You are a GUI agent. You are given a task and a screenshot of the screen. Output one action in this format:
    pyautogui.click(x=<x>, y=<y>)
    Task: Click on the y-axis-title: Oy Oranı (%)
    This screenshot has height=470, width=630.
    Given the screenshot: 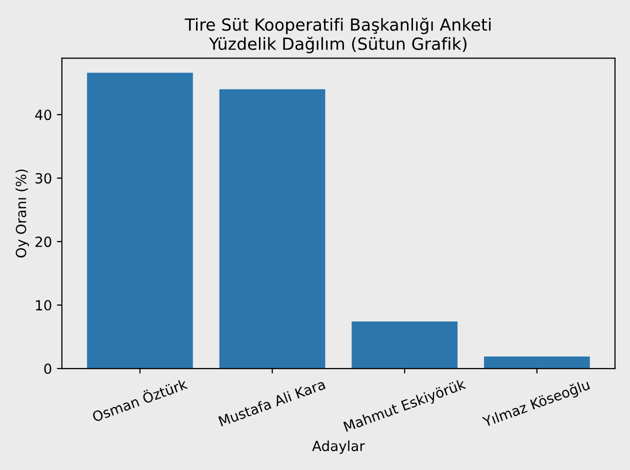 What is the action you would take?
    pyautogui.click(x=22, y=214)
    